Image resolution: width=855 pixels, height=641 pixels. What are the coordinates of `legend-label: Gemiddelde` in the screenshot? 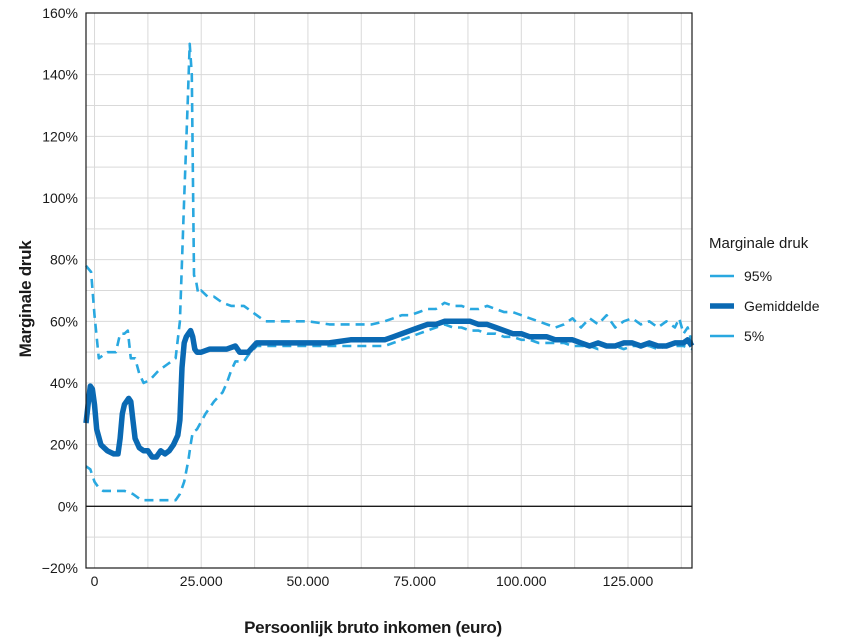 It's located at (782, 306).